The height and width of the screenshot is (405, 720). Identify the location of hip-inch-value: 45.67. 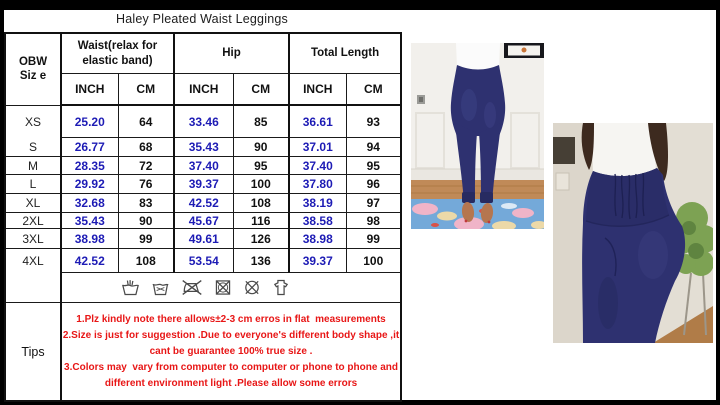
(203, 220).